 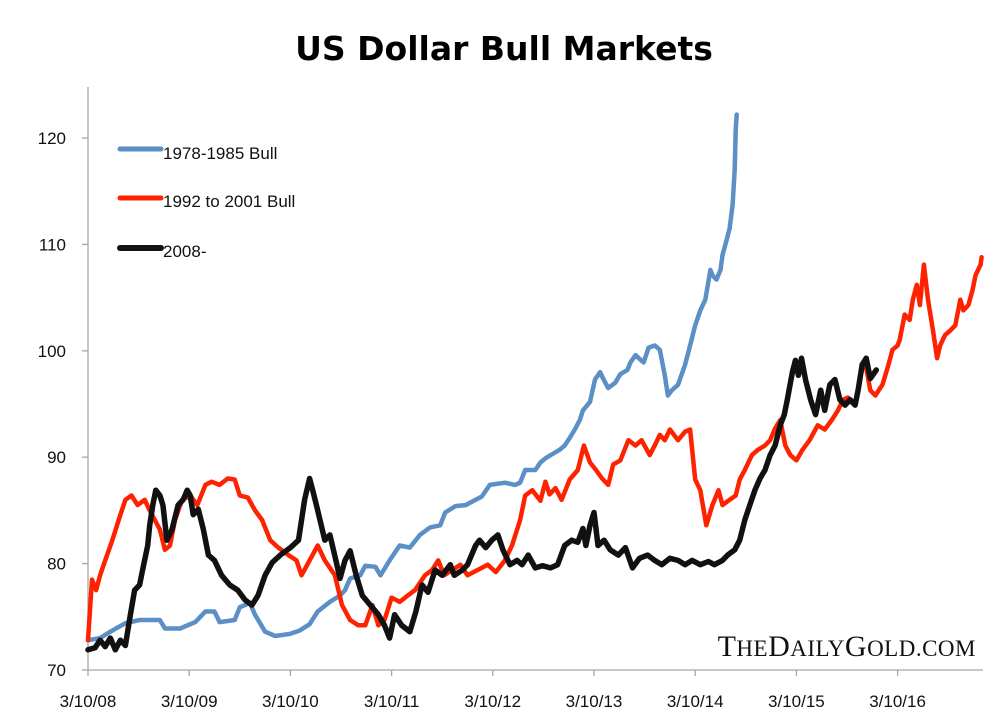 What do you see at coordinates (391, 701) in the screenshot?
I see `x-tick-label: 3/10/11` at bounding box center [391, 701].